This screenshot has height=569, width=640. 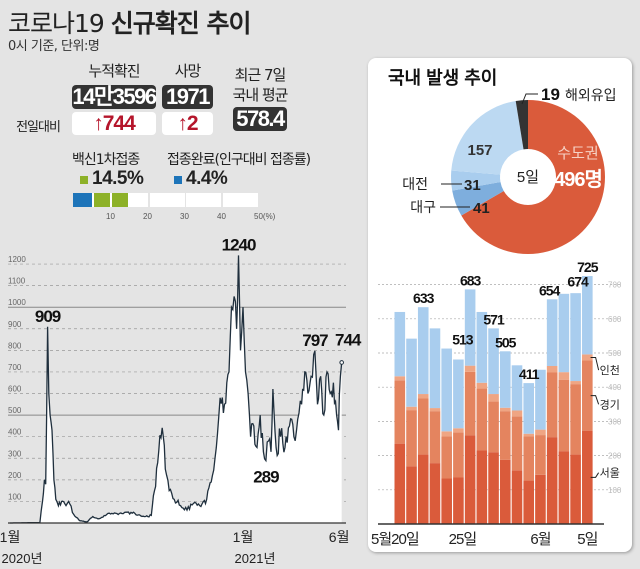 I want to click on vaccine-progress-bar, so click(x=166, y=200).